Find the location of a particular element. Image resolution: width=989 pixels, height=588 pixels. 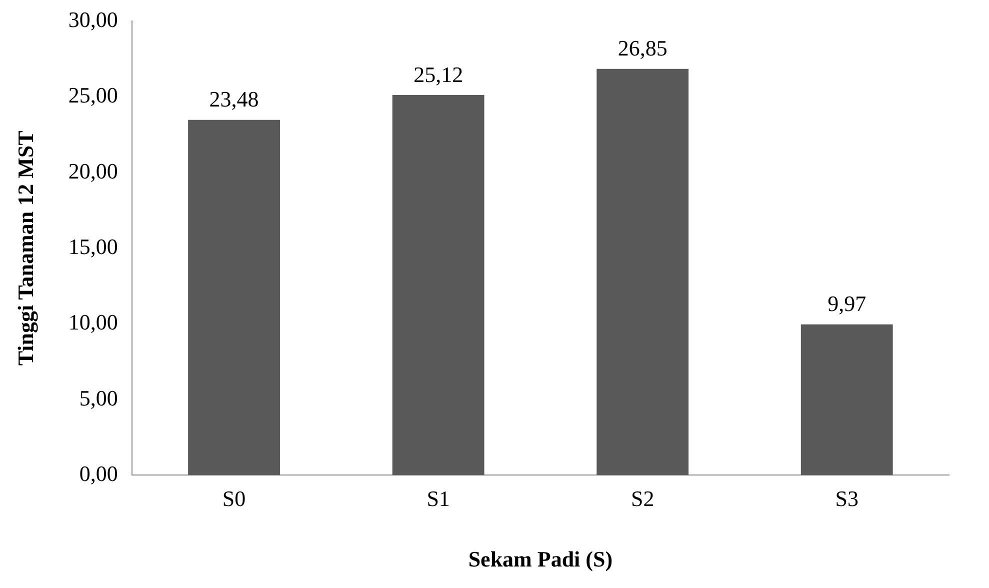

x-axis-title: Sekam Padi (S) is located at coordinates (540, 559).